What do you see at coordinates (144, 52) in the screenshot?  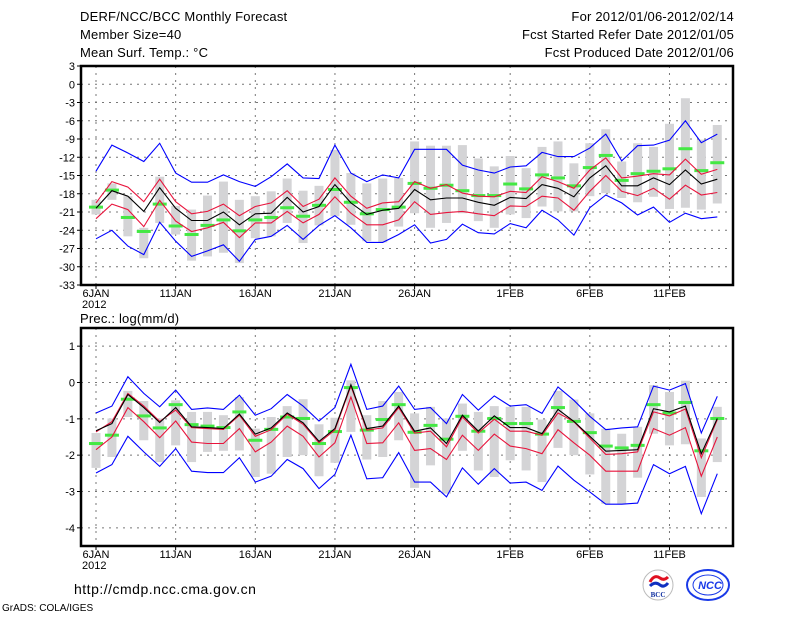 I see `temp-panel-label: Mean Surf. Temp.: °C` at bounding box center [144, 52].